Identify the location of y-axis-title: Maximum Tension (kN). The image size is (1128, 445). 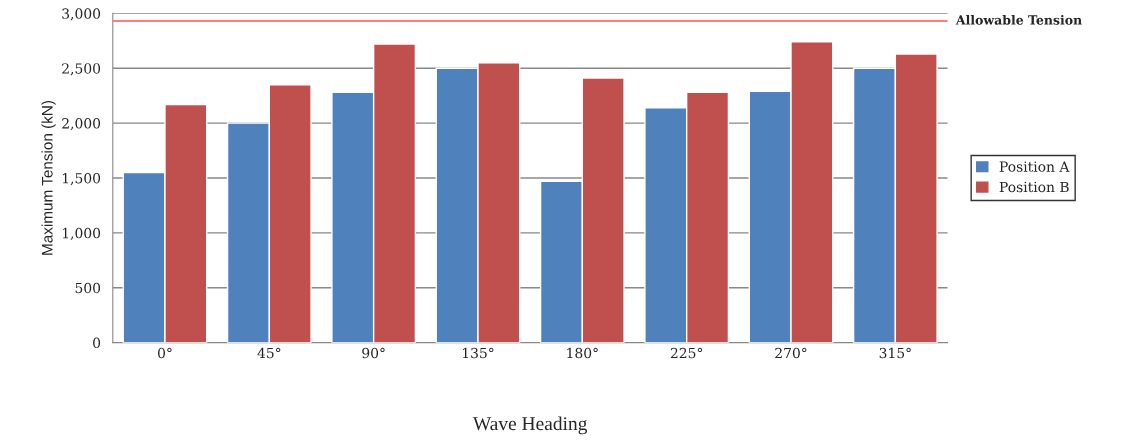
(48, 177).